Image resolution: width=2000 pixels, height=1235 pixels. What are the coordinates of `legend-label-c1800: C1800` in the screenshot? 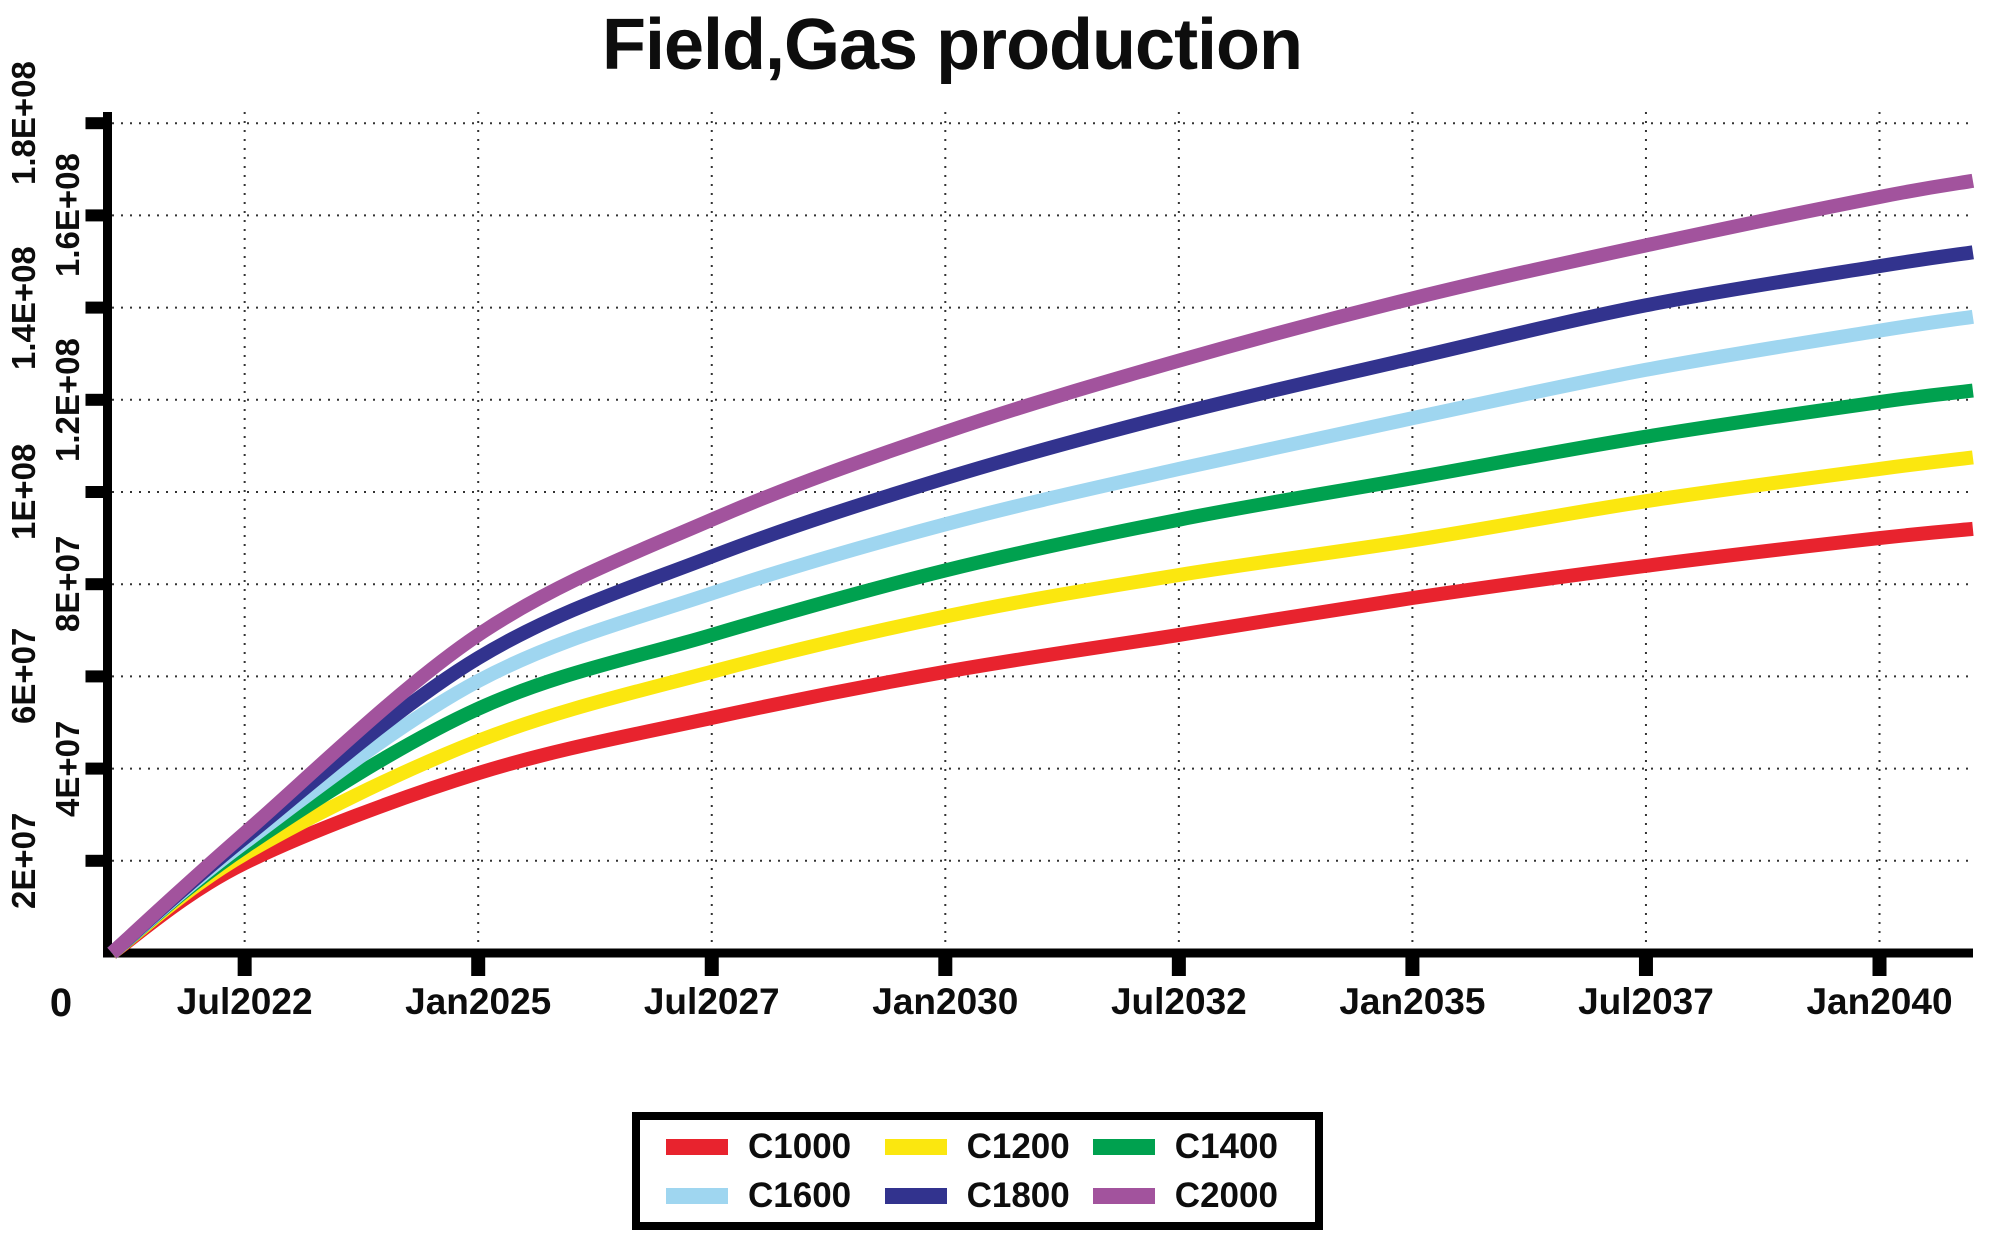 It's located at (1018, 1195).